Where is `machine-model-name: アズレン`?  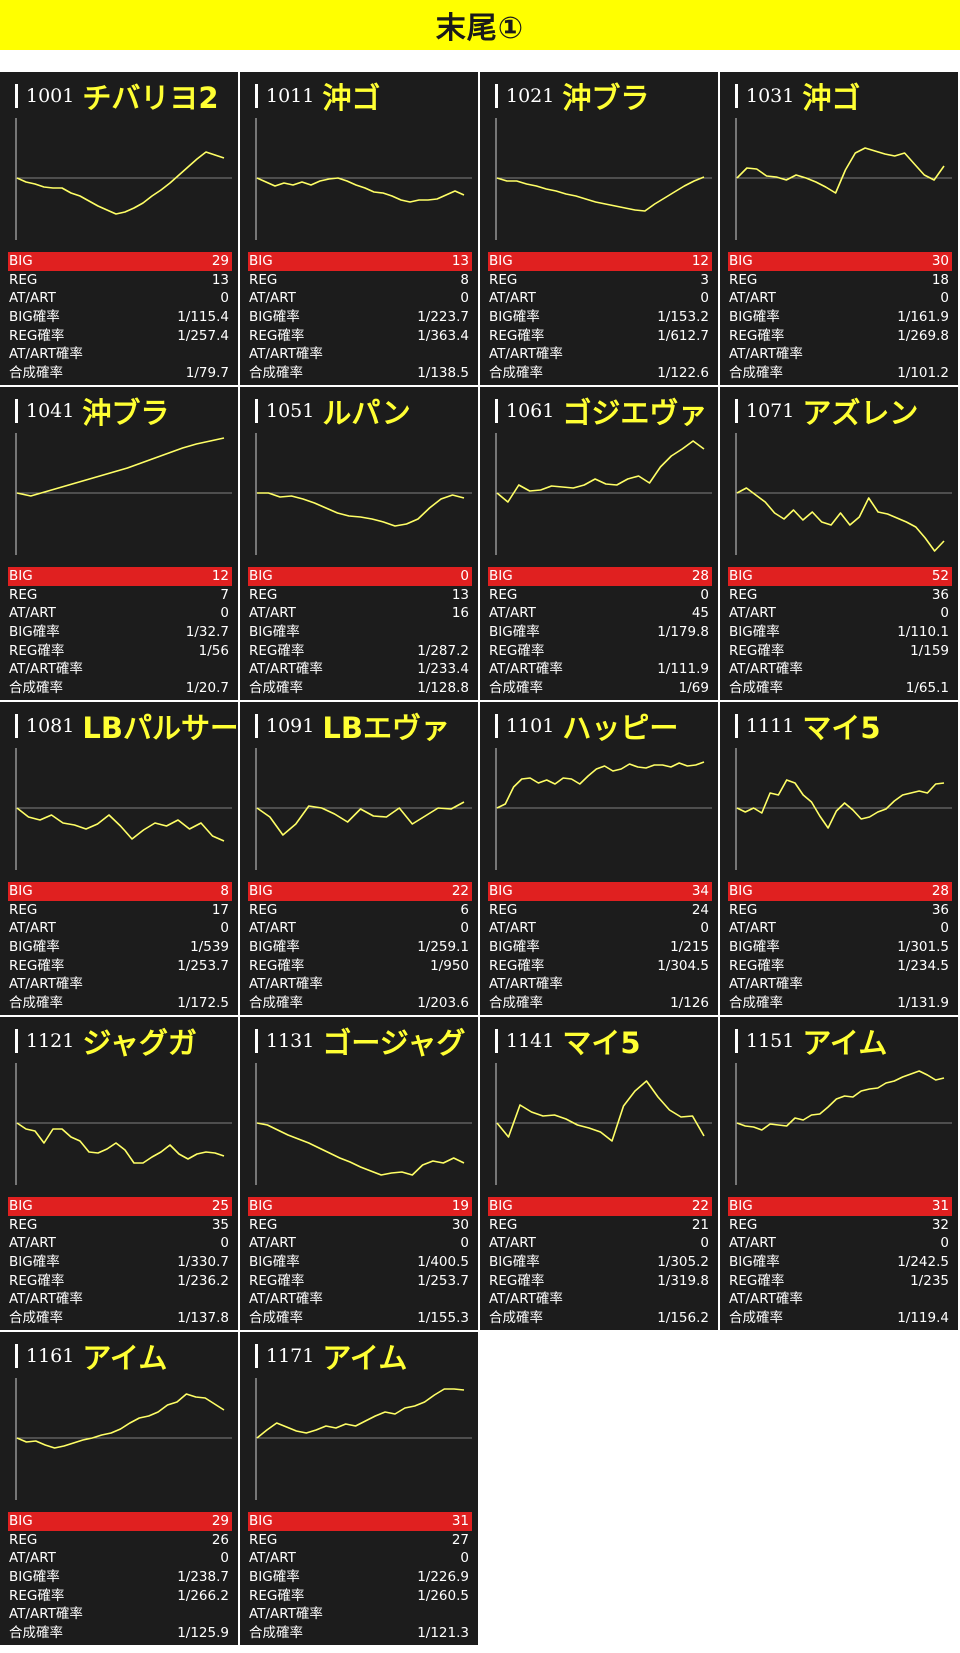 machine-model-name: アズレン is located at coordinates (860, 412).